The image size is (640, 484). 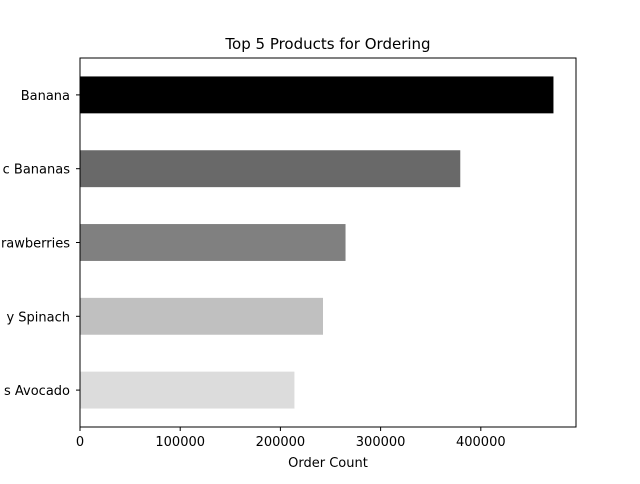 I want to click on x-tick-label: 300000, so click(x=381, y=442).